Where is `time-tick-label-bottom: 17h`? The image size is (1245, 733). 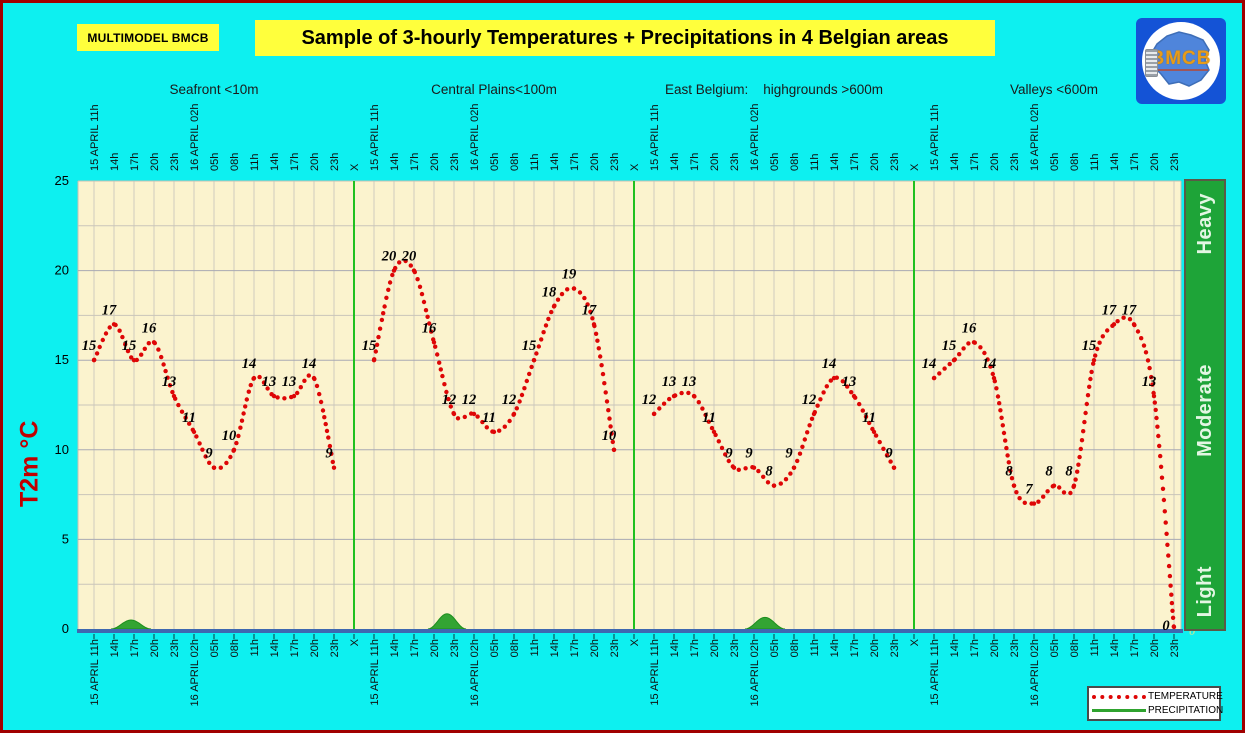 time-tick-label-bottom: 17h is located at coordinates (855, 648).